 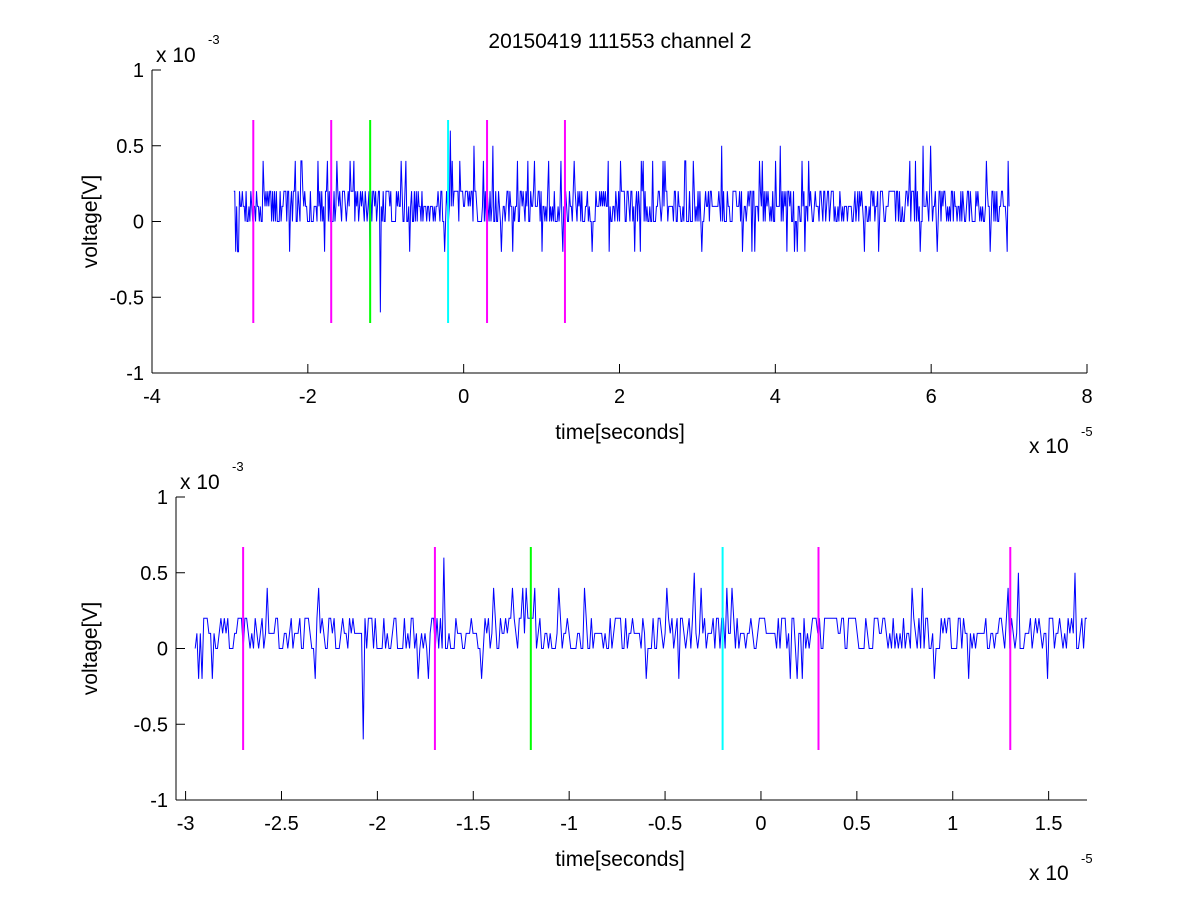 What do you see at coordinates (621, 221) in the screenshot?
I see `signal-trace` at bounding box center [621, 221].